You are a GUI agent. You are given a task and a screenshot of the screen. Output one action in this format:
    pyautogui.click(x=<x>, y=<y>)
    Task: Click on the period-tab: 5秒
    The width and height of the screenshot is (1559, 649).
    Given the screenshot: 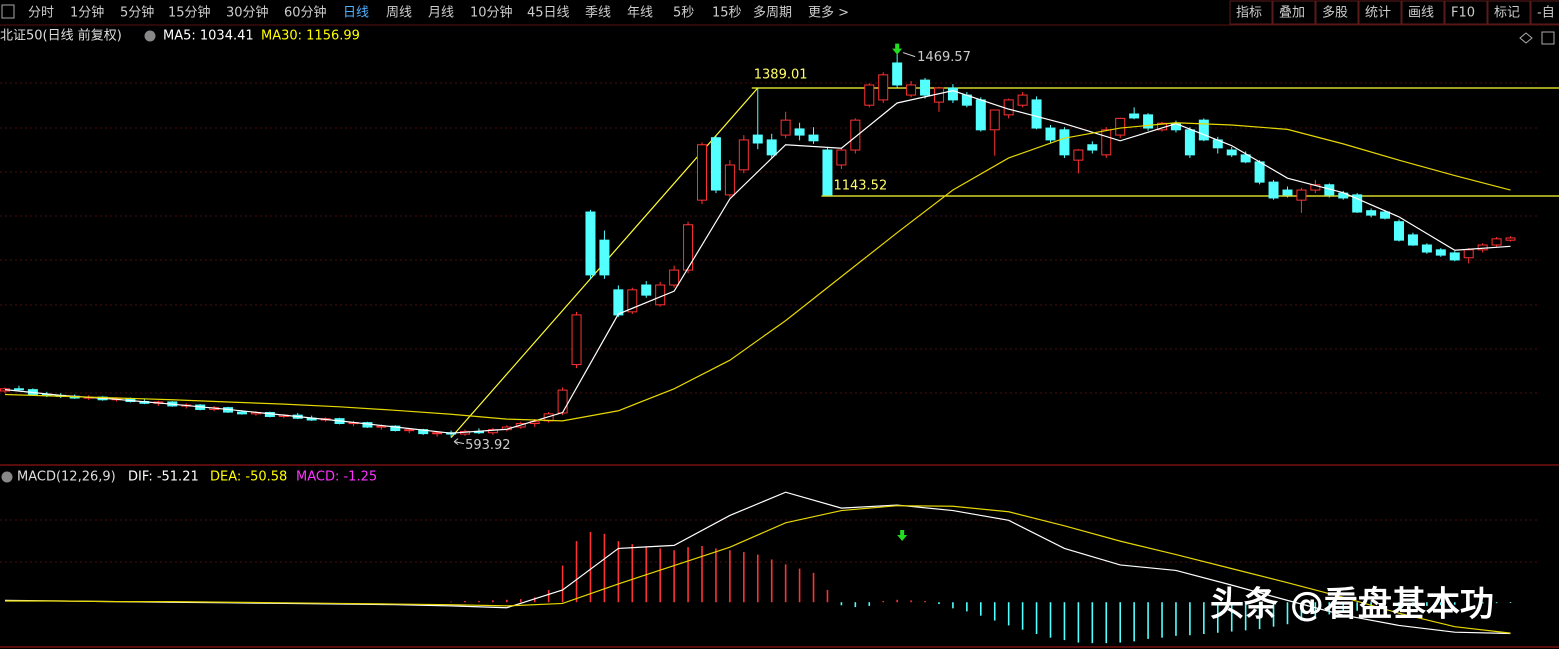 What is the action you would take?
    pyautogui.click(x=683, y=13)
    